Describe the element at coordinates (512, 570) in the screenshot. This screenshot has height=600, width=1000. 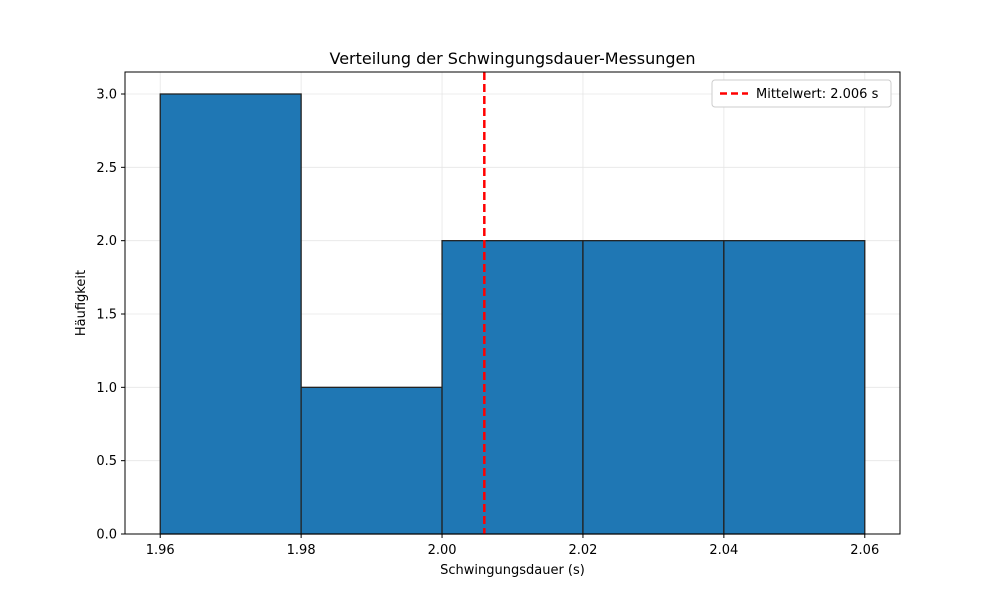
I see `x-axis-label: Schwingungsdauer (s)` at that location.